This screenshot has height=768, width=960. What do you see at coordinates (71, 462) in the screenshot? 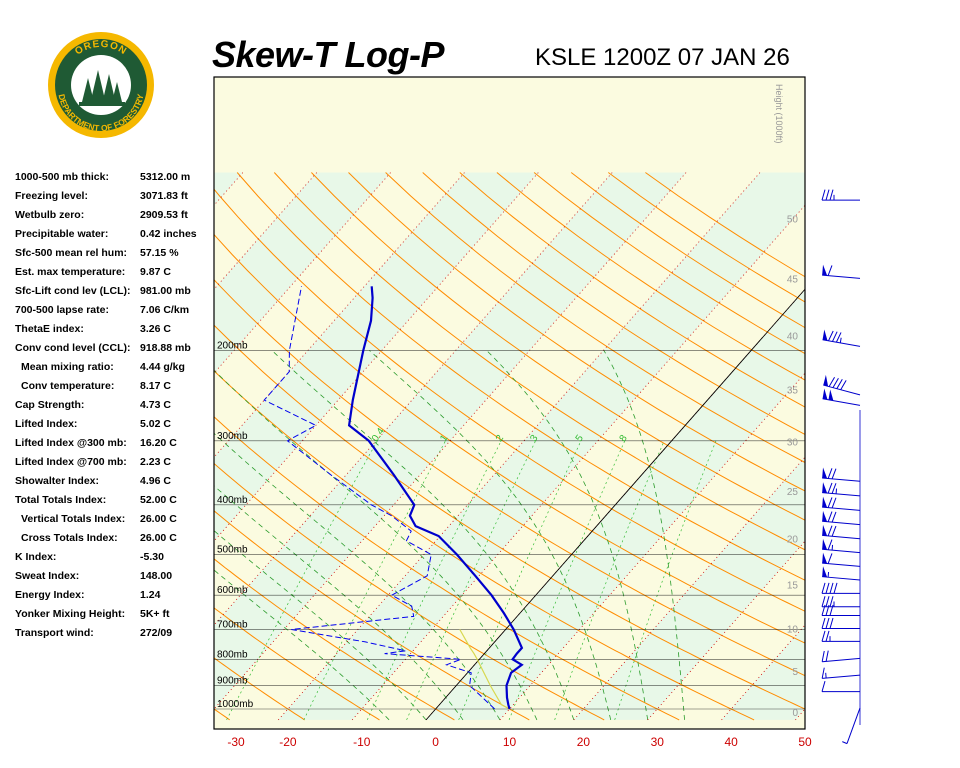
I see `index-label: Lifted Index @700 mb:` at bounding box center [71, 462].